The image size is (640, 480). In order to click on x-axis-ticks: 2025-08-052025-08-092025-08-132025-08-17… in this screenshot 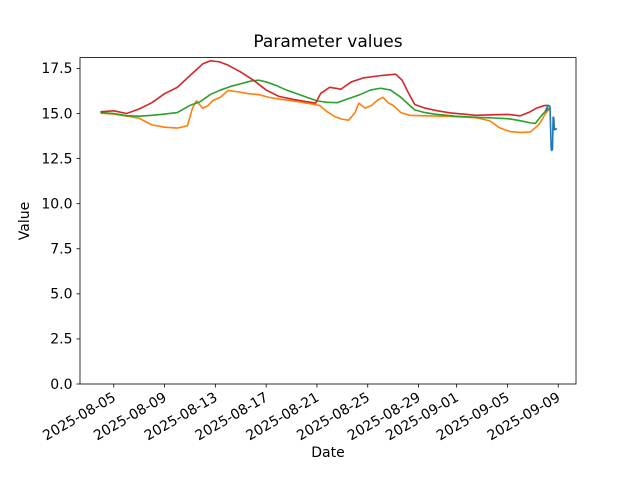, I will do `click(301, 414)`.